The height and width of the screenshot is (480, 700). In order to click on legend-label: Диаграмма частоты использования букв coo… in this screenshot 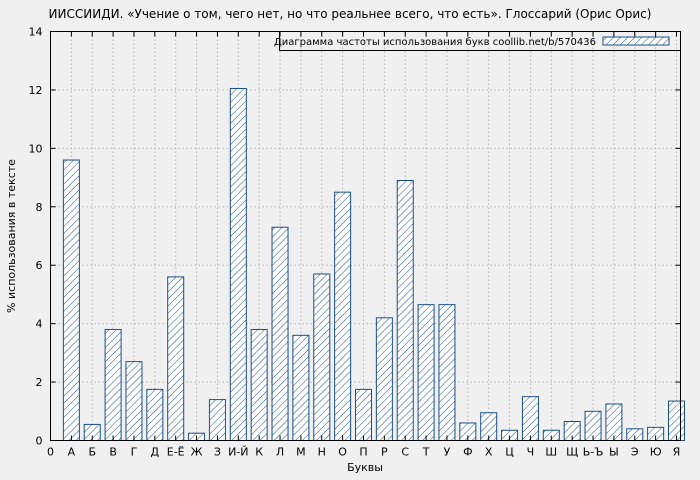, I will do `click(435, 42)`.